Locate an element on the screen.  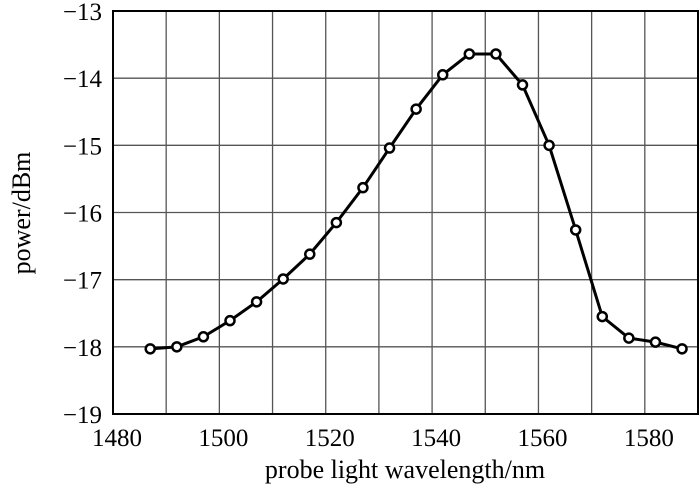
x-tick-label: 1480 is located at coordinates (117, 438).